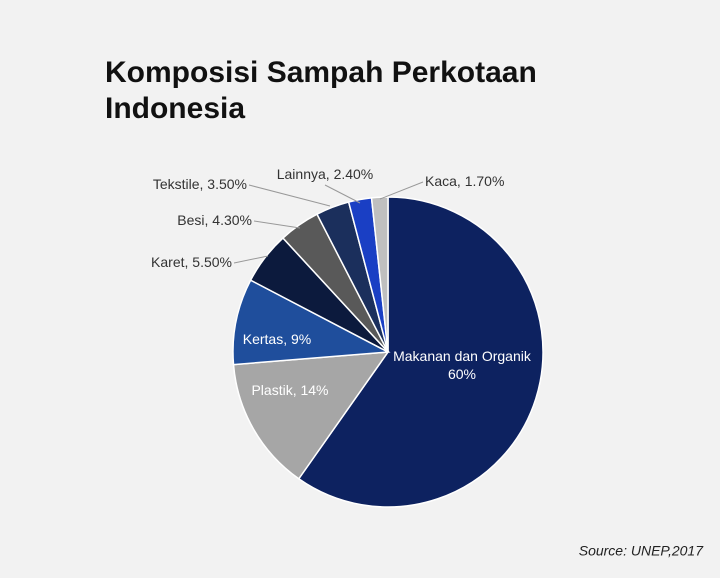 This screenshot has height=578, width=720. I want to click on data-label: Besi, 4.30%, so click(214, 220).